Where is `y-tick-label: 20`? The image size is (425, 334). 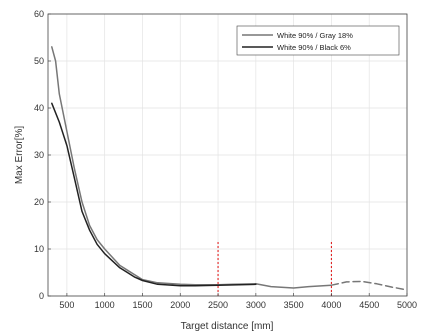 y-tick-label: 20 is located at coordinates (39, 202).